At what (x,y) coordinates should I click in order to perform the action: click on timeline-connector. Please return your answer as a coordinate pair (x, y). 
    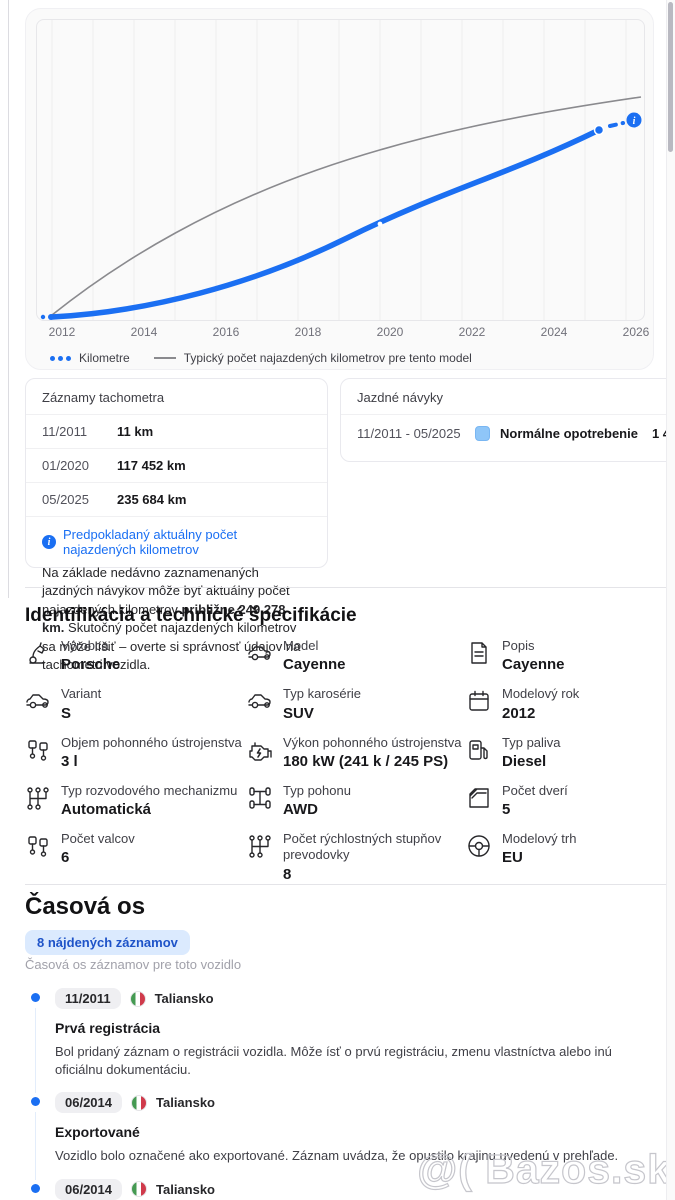
    Looking at the image, I should click on (35, 1051).